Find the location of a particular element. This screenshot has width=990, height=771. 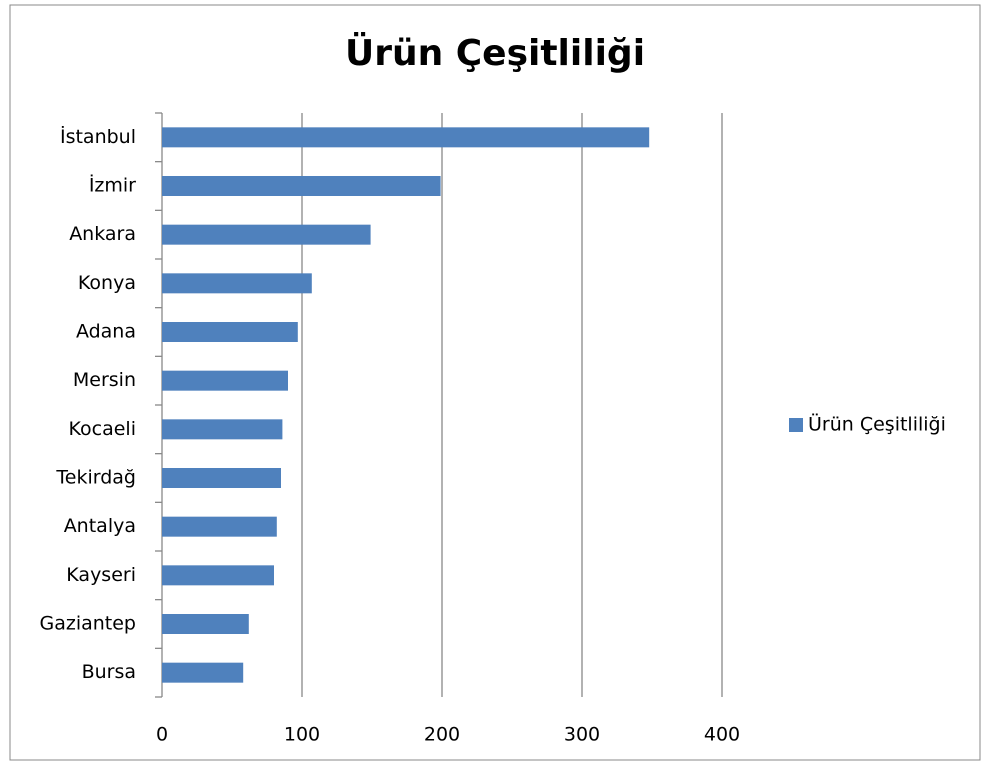

y-tick-label: Konya is located at coordinates (107, 283).